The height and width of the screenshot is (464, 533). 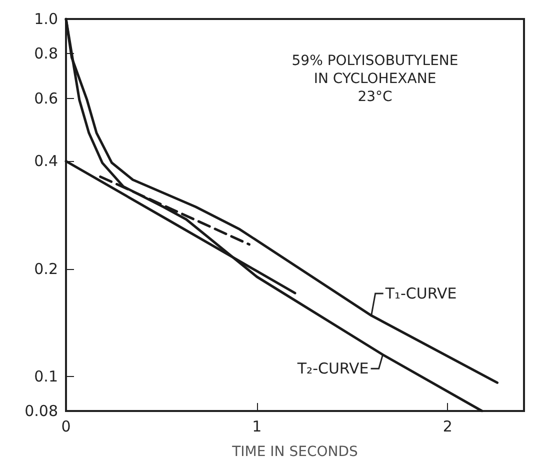 What do you see at coordinates (447, 427) in the screenshot?
I see `x-tick-label: 2` at bounding box center [447, 427].